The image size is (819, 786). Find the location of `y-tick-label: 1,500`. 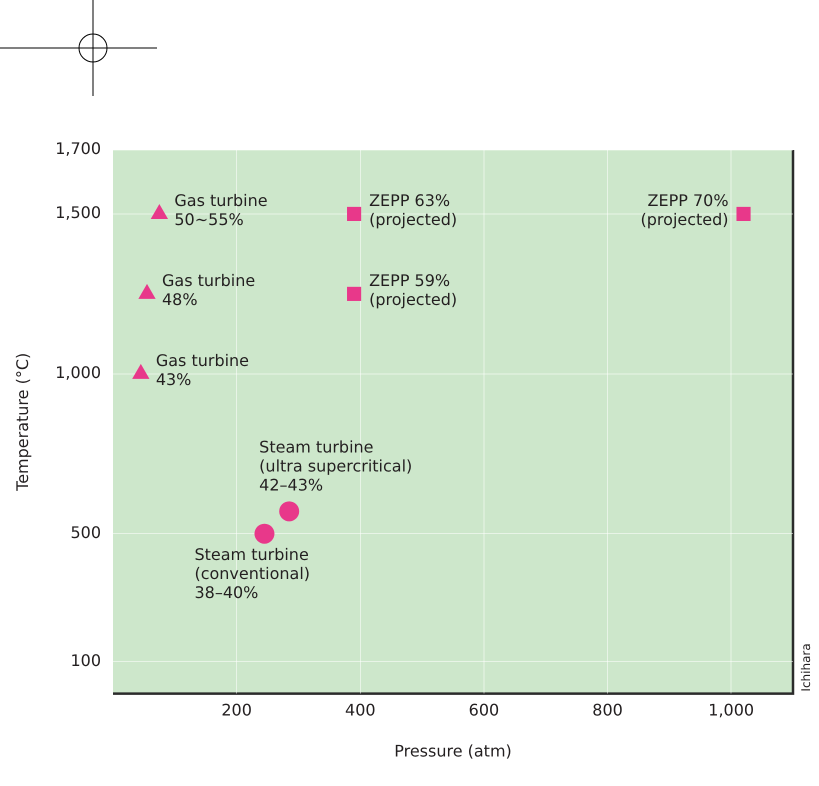

y-tick-label: 1,500 is located at coordinates (78, 212).